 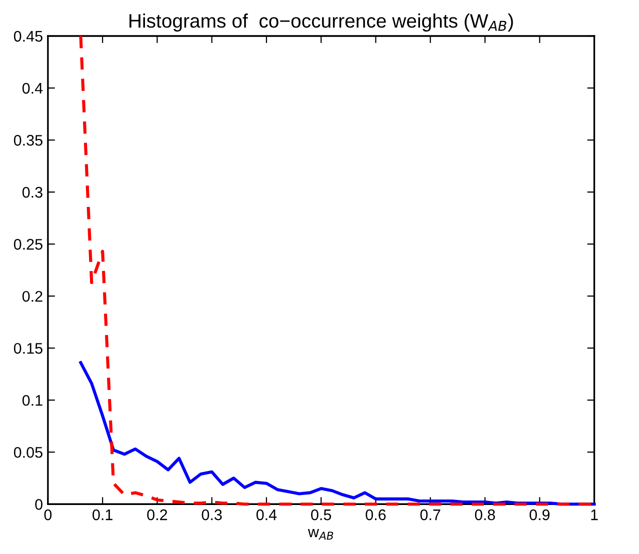 I want to click on y-tick-label: 0.35, so click(x=28, y=140).